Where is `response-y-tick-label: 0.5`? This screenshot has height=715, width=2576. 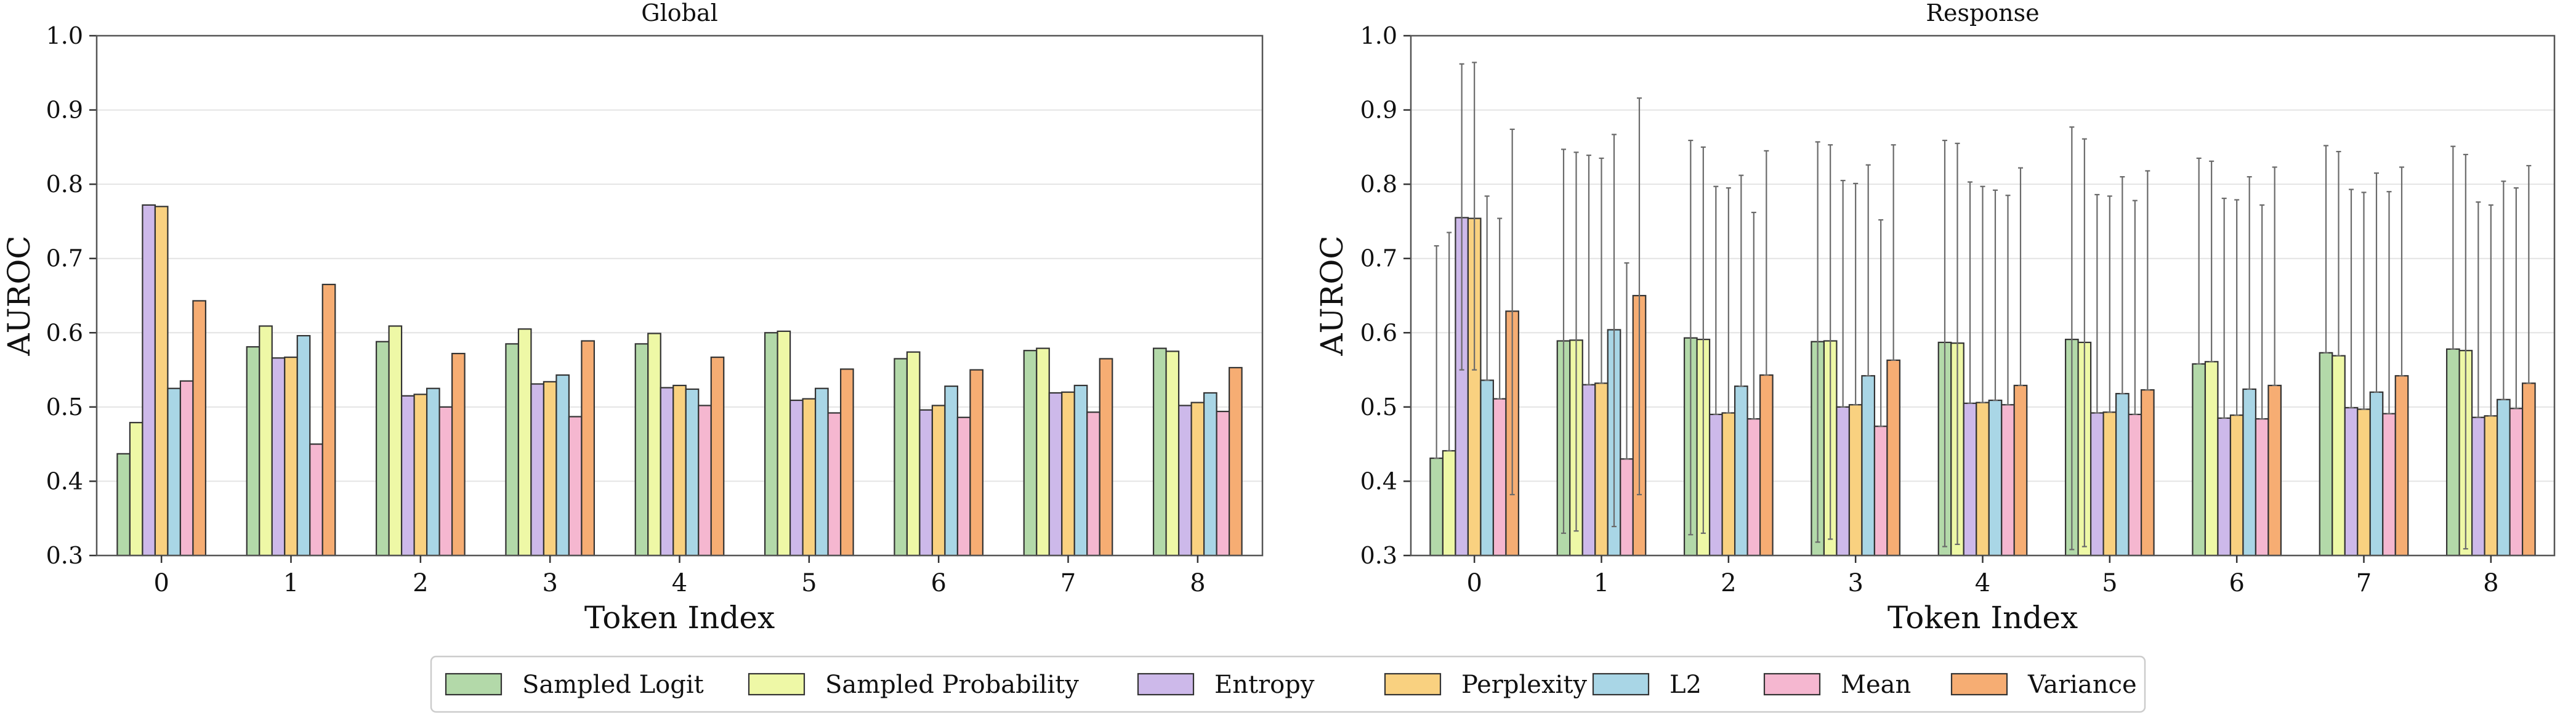
response-y-tick-label: 0.5 is located at coordinates (1378, 407).